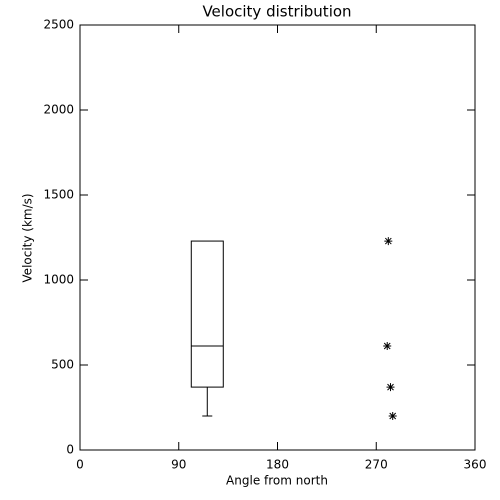 The image size is (500, 500). I want to click on x-axis-label: Angle from north, so click(277, 481).